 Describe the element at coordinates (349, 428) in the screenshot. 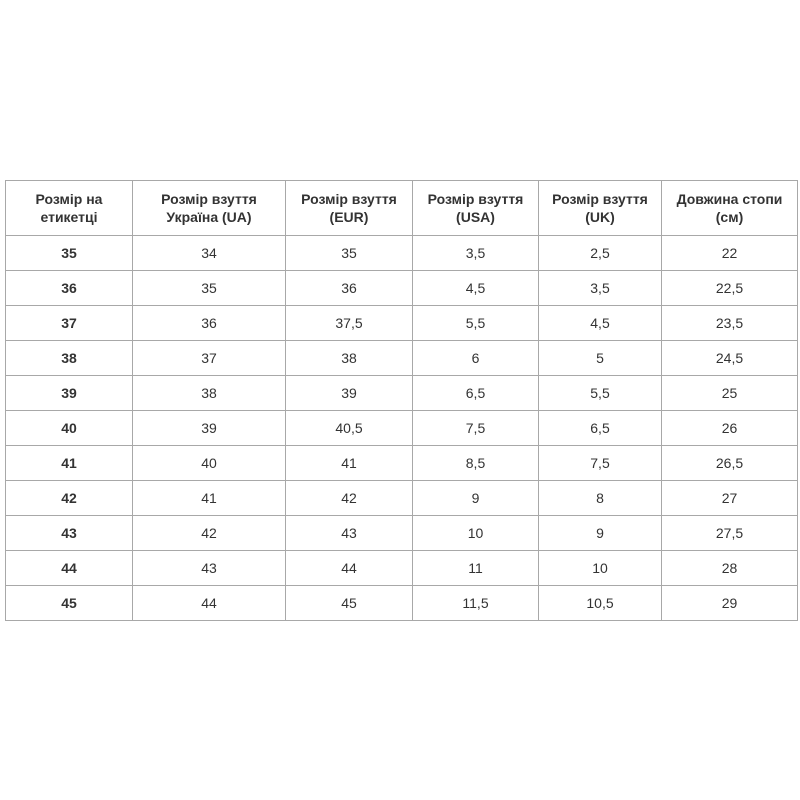

I see `table-cell: 40,5` at that location.